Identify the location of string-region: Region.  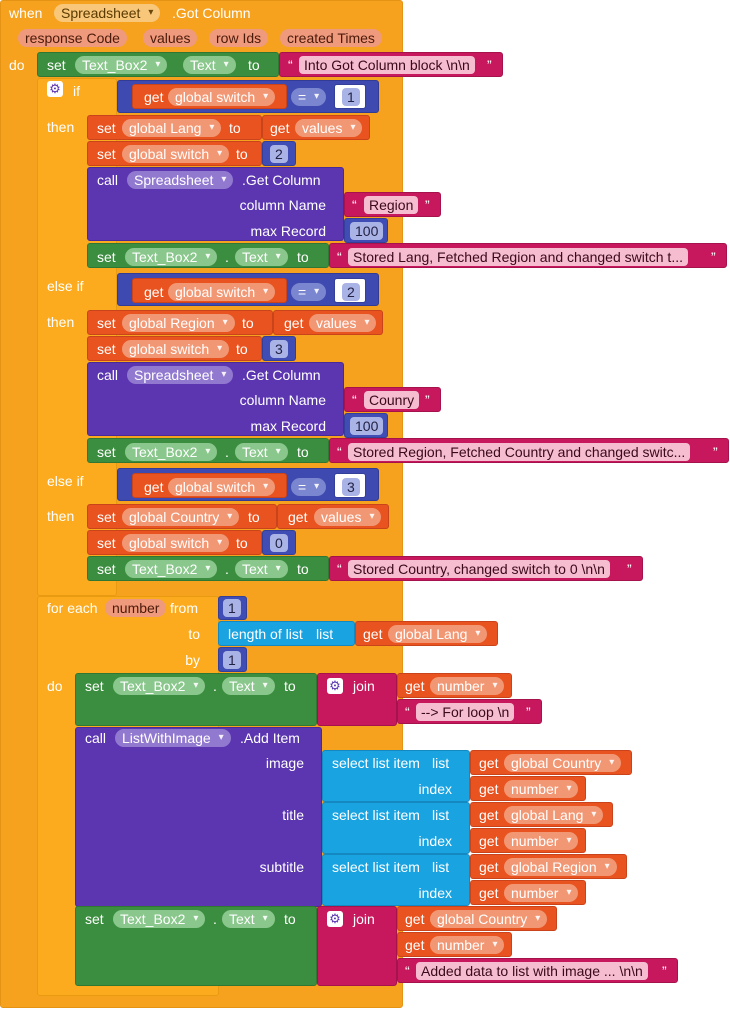
(391, 205).